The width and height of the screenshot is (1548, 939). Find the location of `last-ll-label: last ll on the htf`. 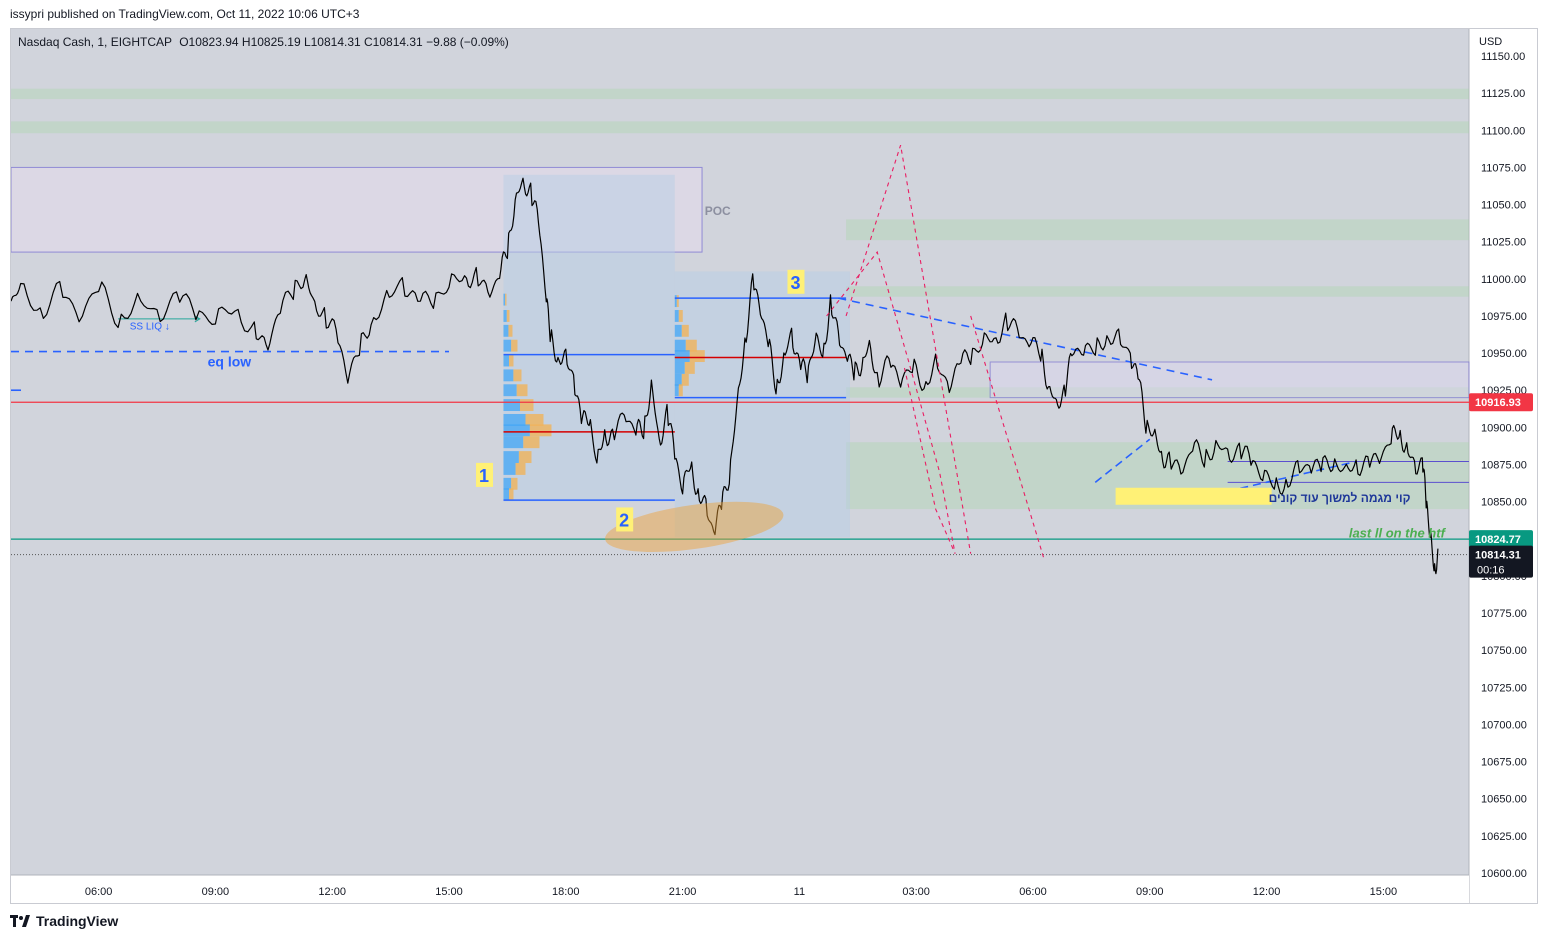

last-ll-label: last ll on the htf is located at coordinates (1398, 532).